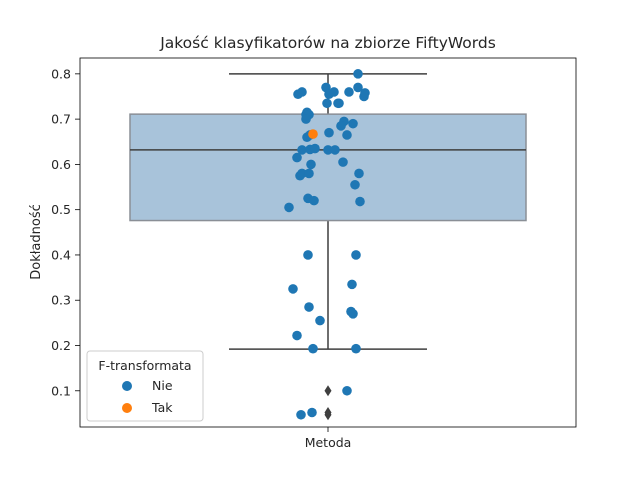  Describe the element at coordinates (144, 365) in the screenshot. I see `legend-title: F-transformata` at that location.